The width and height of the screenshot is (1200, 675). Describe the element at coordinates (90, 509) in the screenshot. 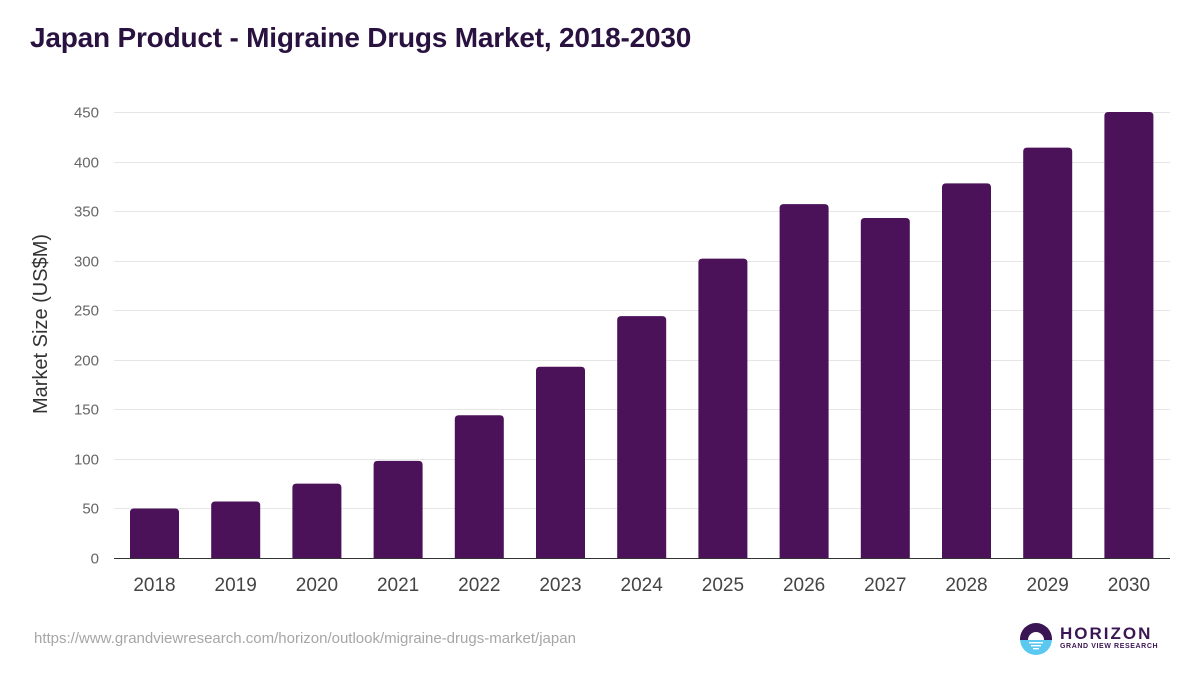

I see `y-tick-label: 50` at that location.